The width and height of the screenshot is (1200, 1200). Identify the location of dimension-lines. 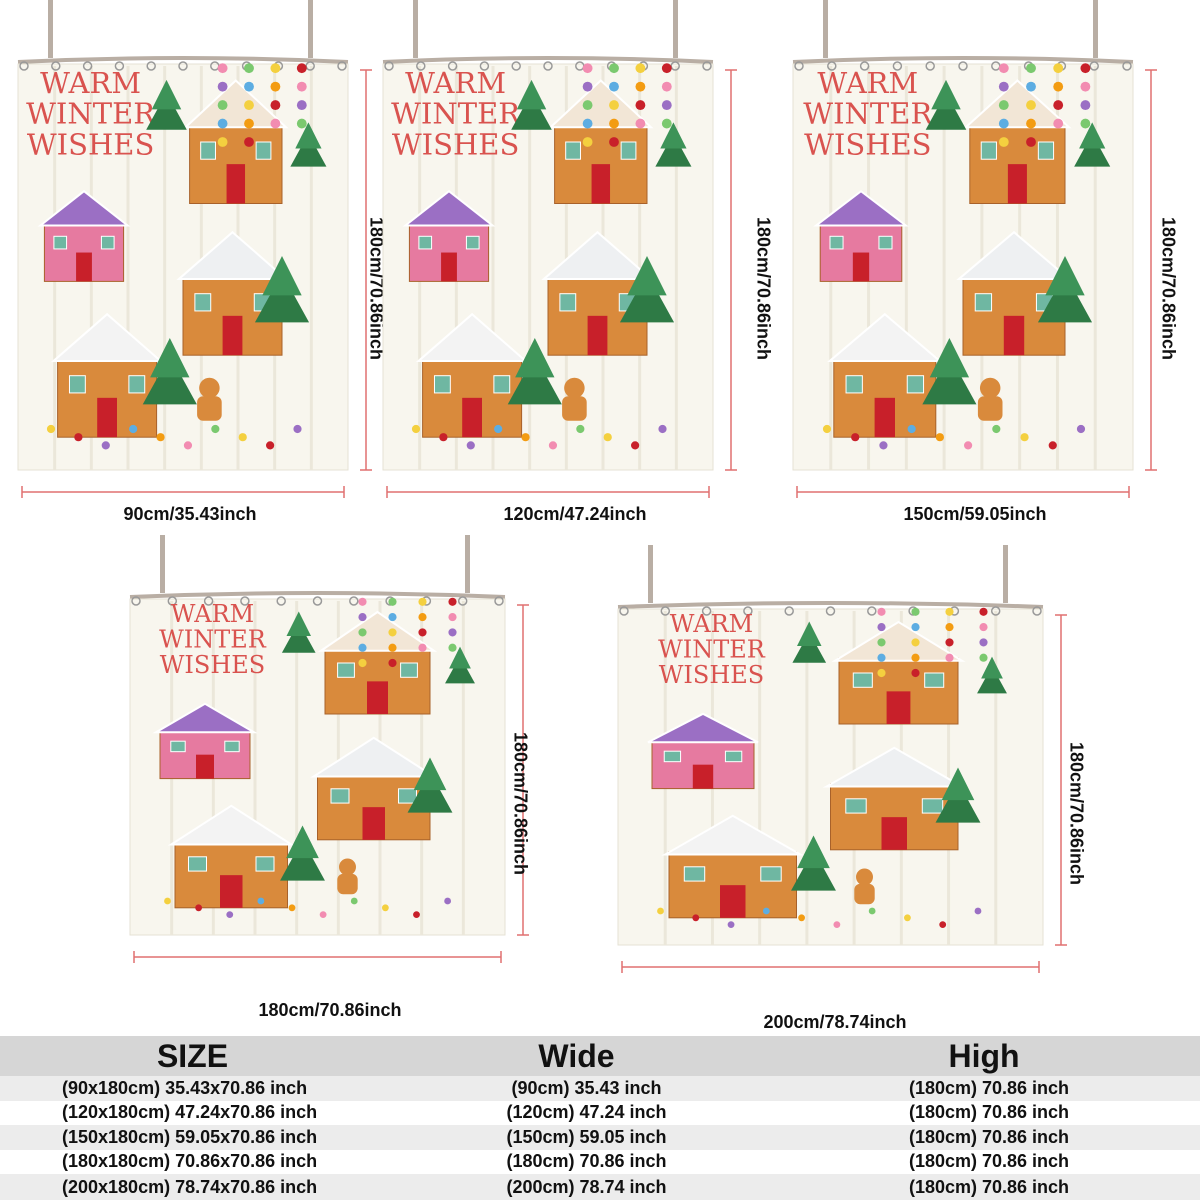
(844, 793).